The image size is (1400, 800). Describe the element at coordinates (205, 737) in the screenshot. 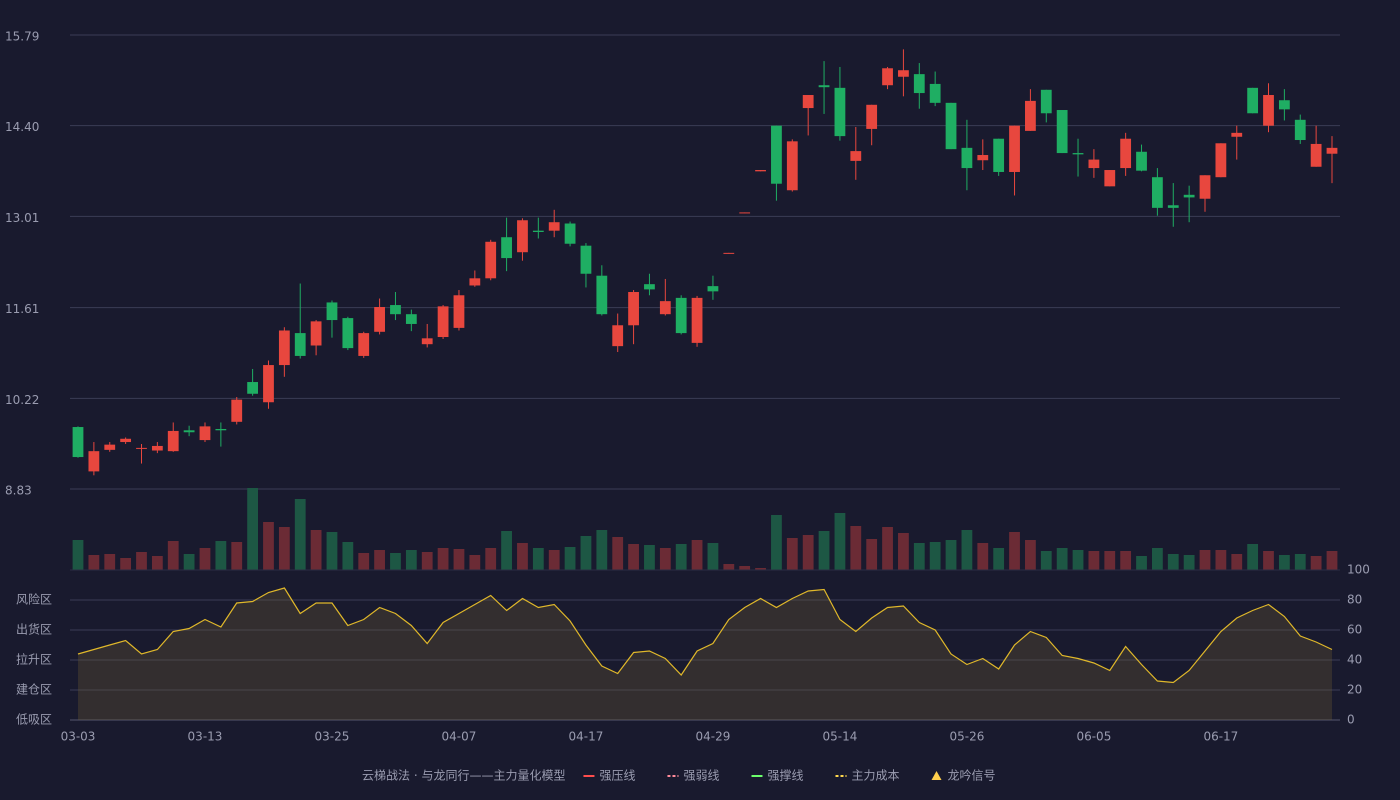

I see `x-tick-label: 03-13` at that location.